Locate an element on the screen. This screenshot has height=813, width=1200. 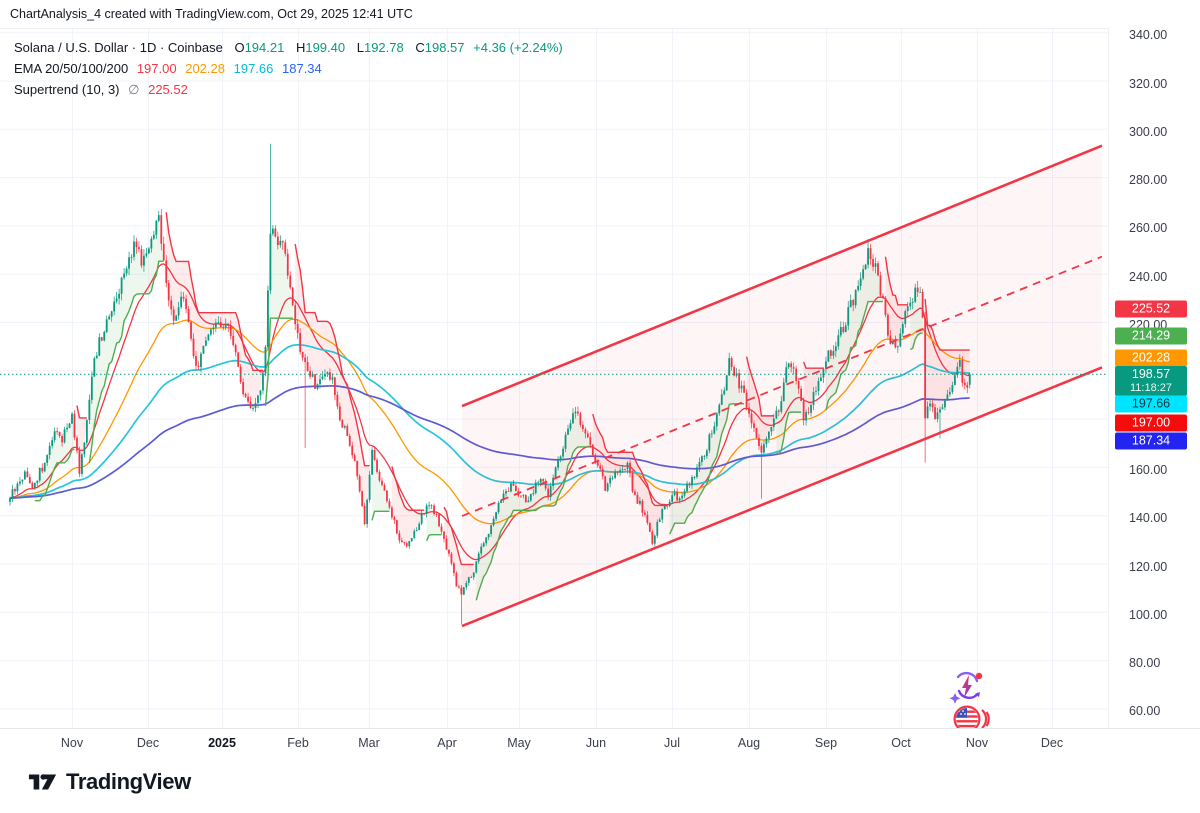
price-tick-label: 120.00 is located at coordinates (1148, 566).